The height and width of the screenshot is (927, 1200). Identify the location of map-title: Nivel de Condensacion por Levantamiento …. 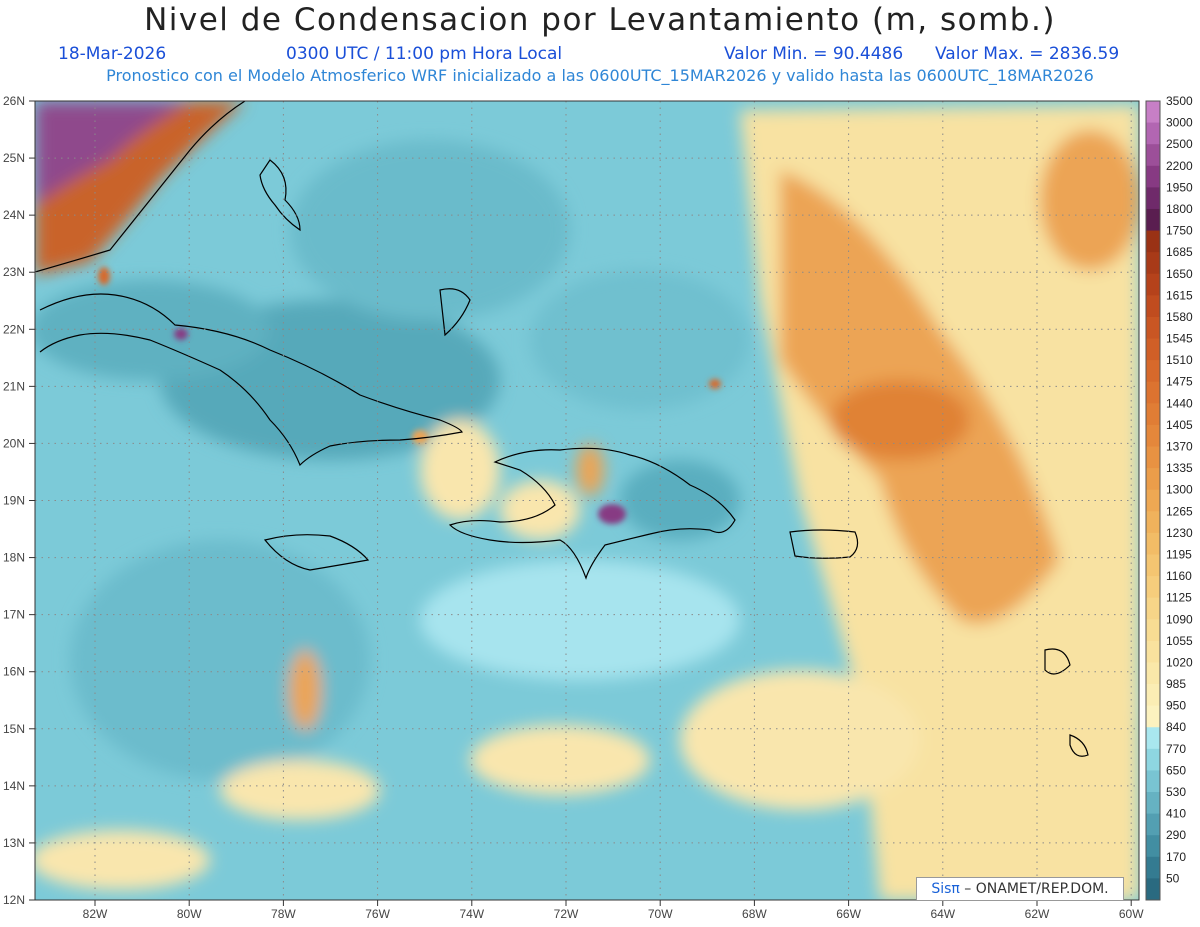
(600, 20).